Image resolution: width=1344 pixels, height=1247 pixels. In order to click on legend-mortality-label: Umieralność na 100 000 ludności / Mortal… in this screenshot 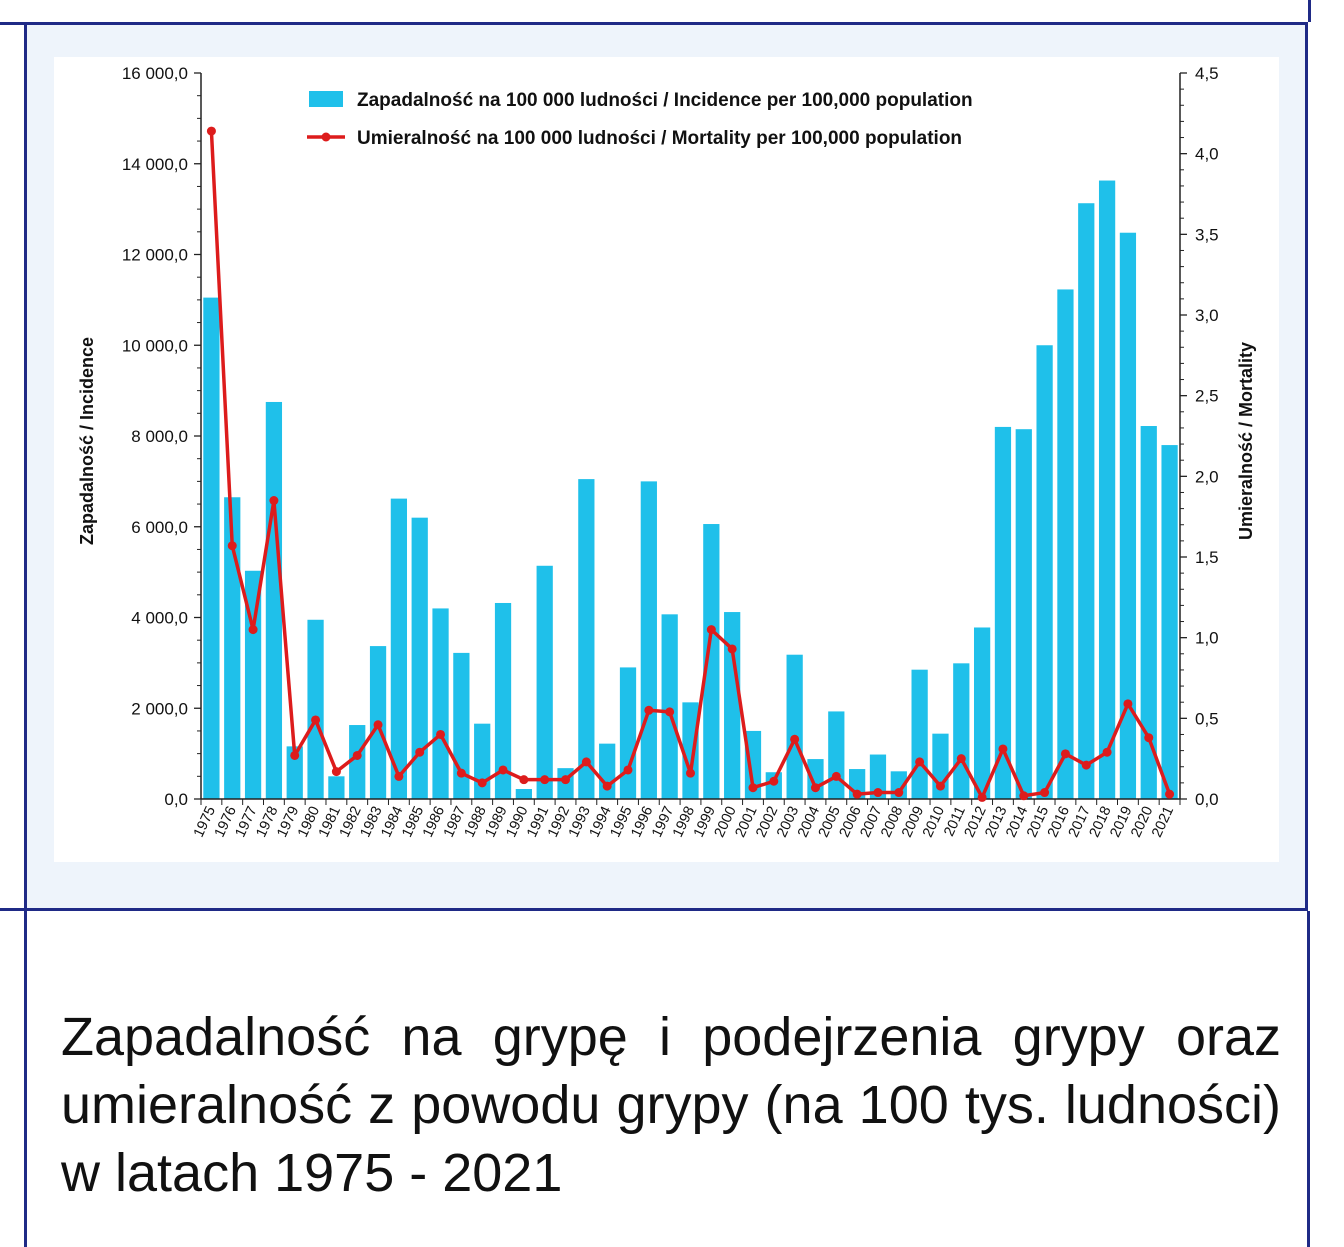, I will do `click(659, 138)`.